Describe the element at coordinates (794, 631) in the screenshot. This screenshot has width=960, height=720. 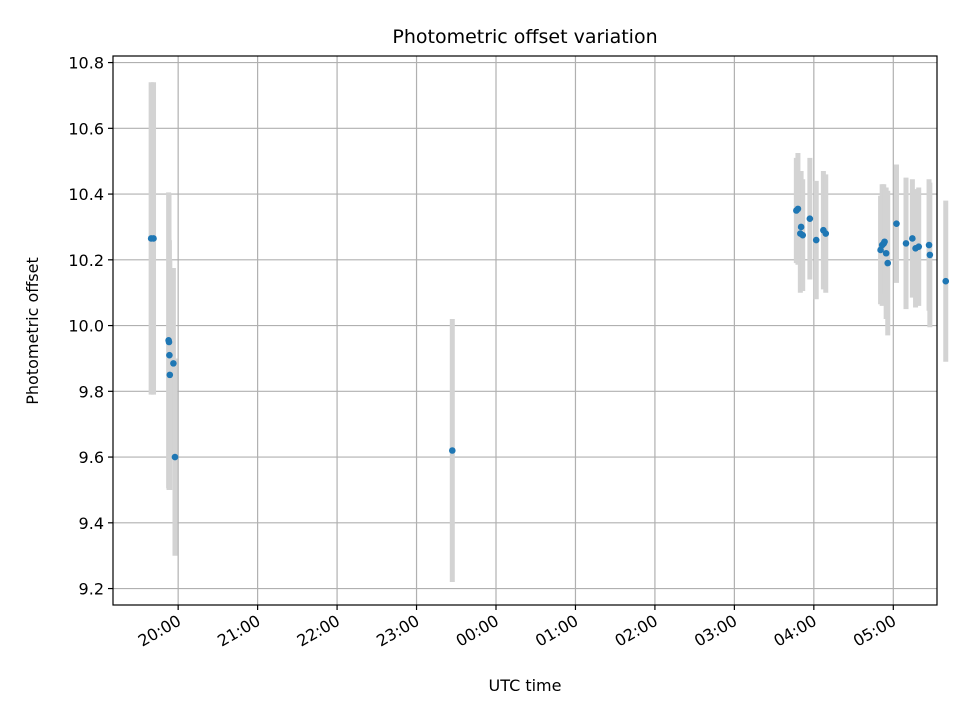
I see `x-tick-label: 04:00` at that location.